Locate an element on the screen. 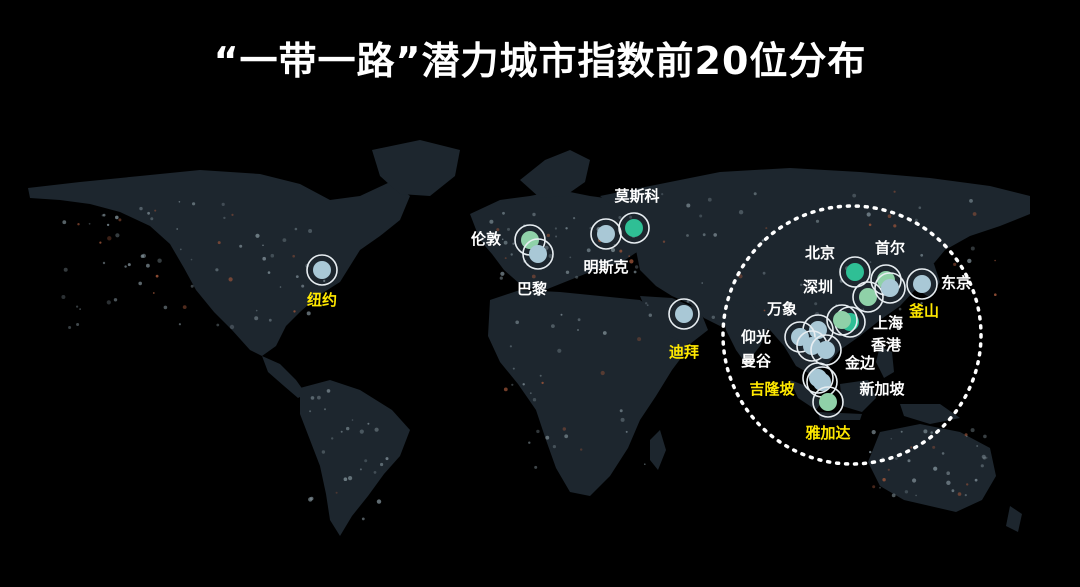  java is located at coordinates (840, 416).